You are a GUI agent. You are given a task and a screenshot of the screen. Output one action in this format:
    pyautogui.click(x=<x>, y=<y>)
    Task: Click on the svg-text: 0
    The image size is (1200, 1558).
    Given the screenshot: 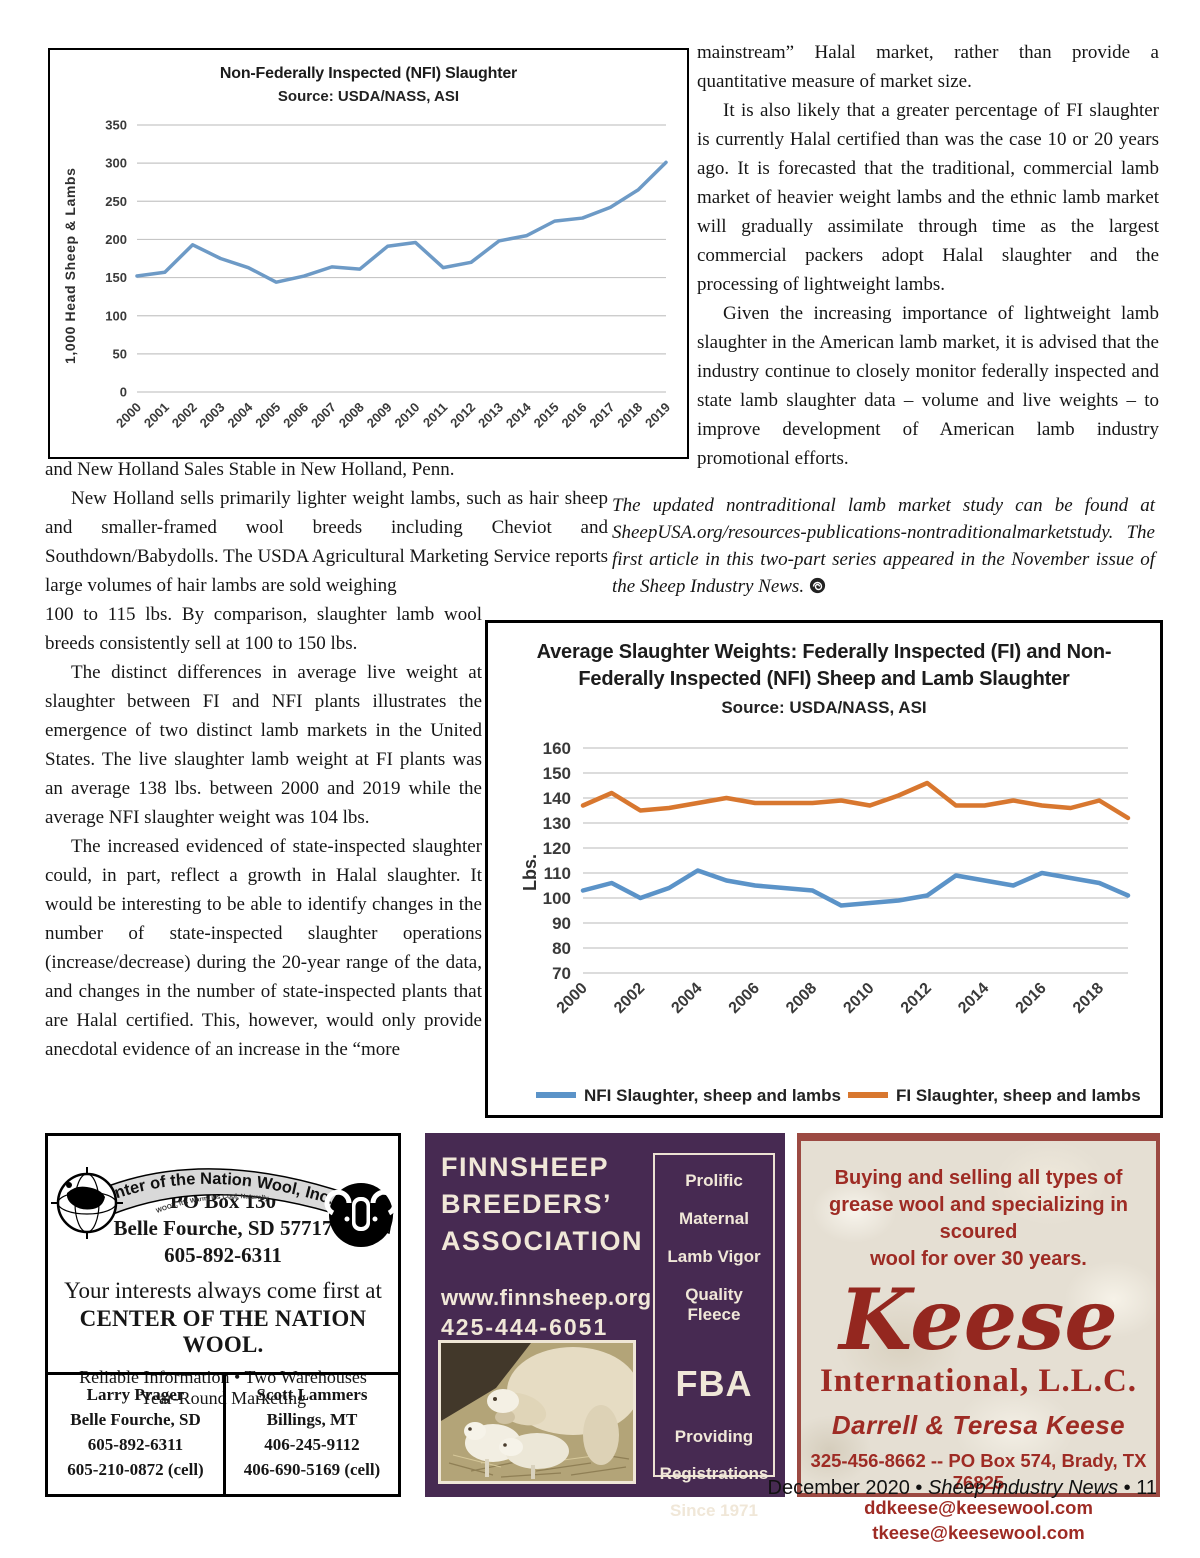 What is the action you would take?
    pyautogui.click(x=123, y=392)
    